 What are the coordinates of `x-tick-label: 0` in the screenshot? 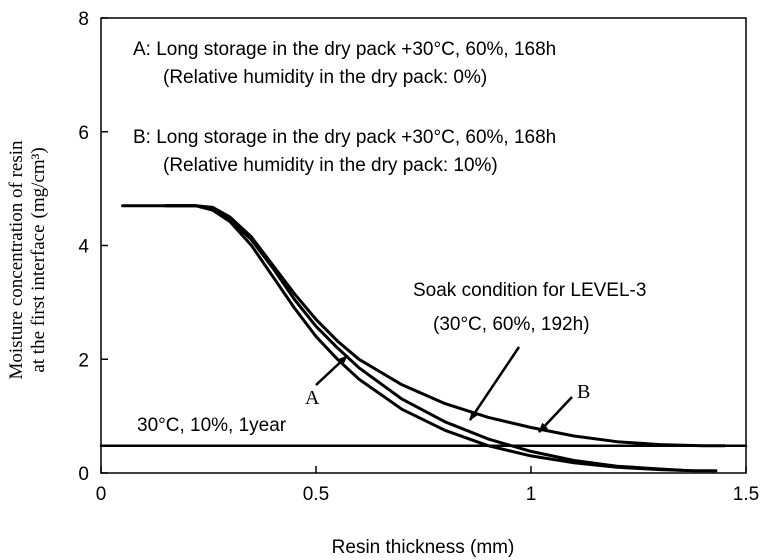 It's located at (101, 494).